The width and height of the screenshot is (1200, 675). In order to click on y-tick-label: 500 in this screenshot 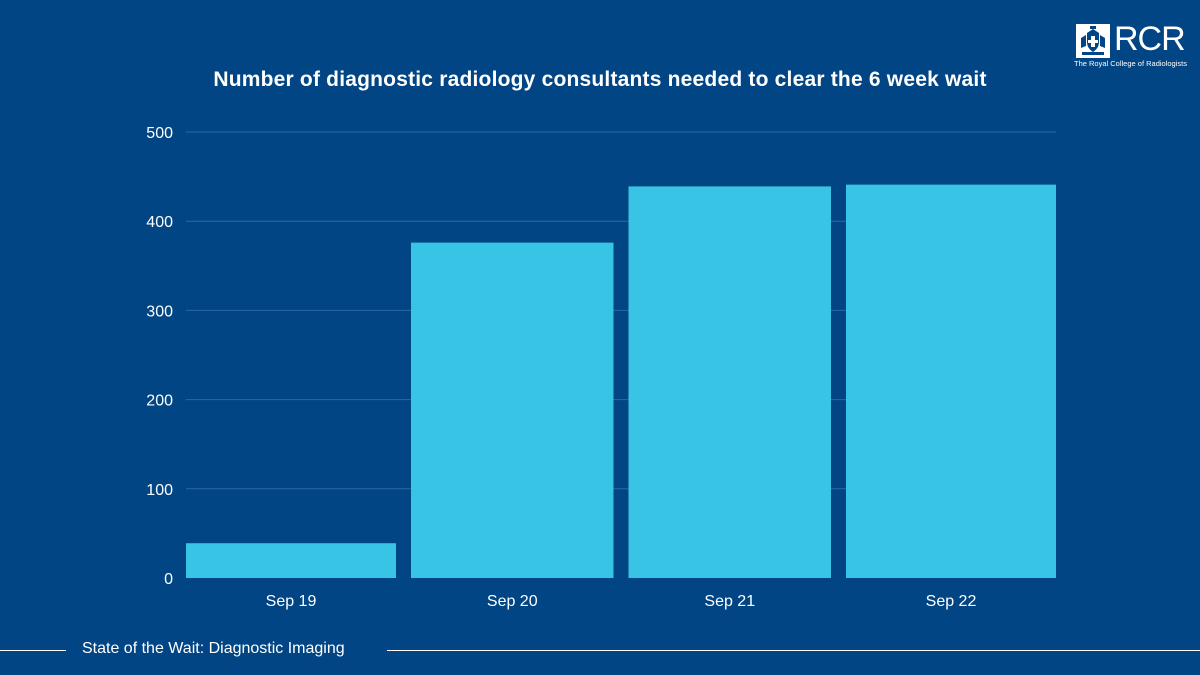, I will do `click(159, 133)`.